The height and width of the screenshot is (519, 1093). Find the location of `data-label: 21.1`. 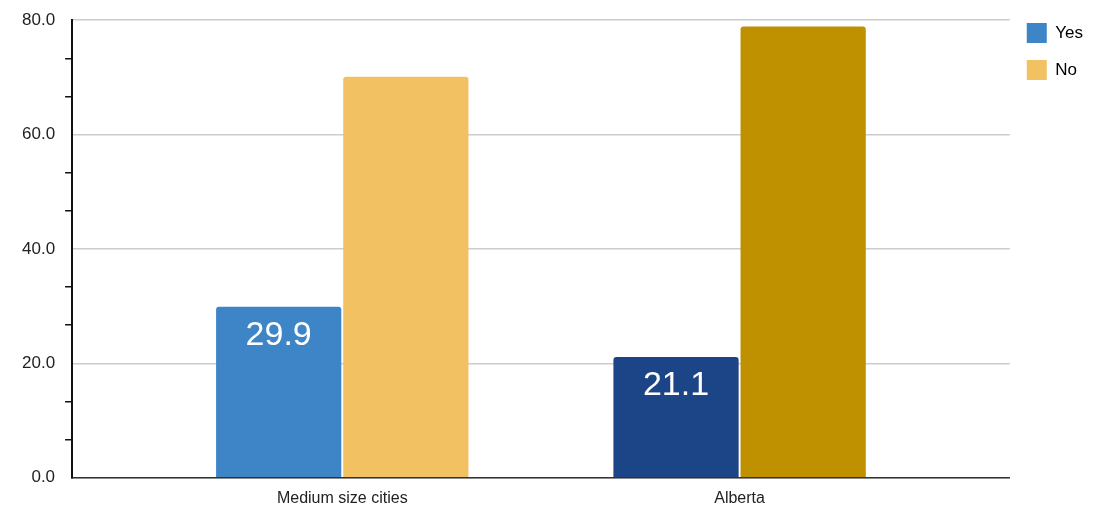

data-label: 21.1 is located at coordinates (676, 383).